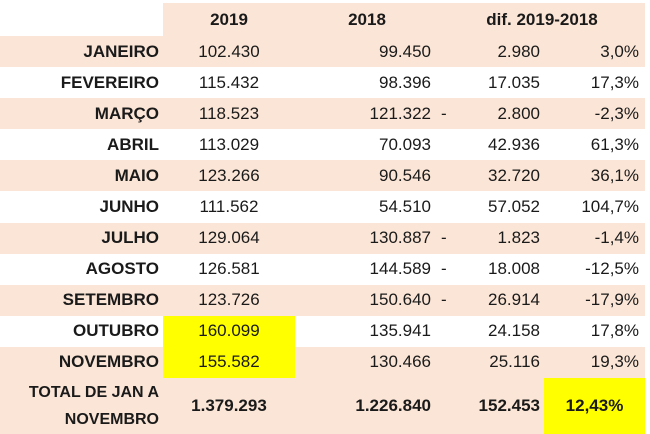 The image size is (650, 434). I want to click on diff-cell: 32.720, so click(501, 176).